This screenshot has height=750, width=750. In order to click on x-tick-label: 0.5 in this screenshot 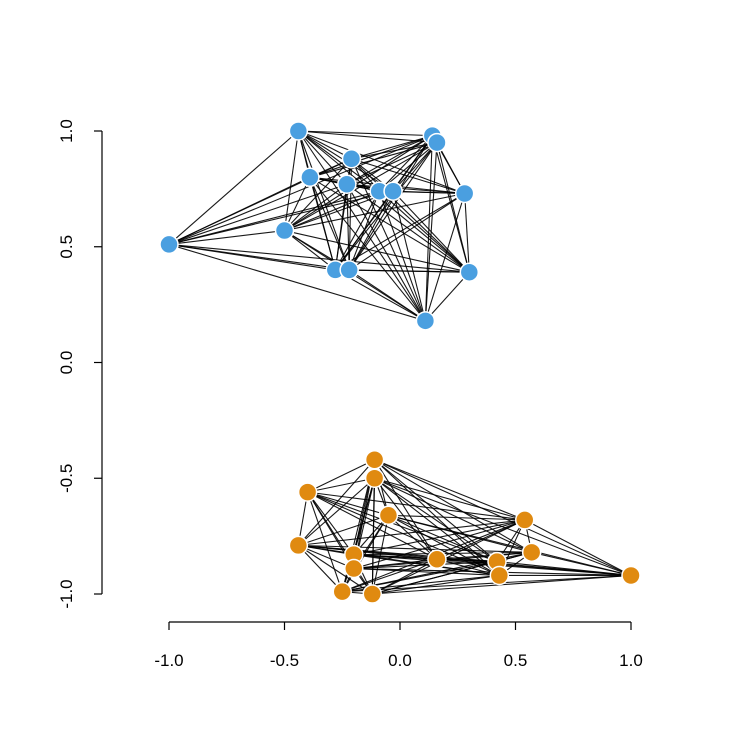, I will do `click(516, 660)`.